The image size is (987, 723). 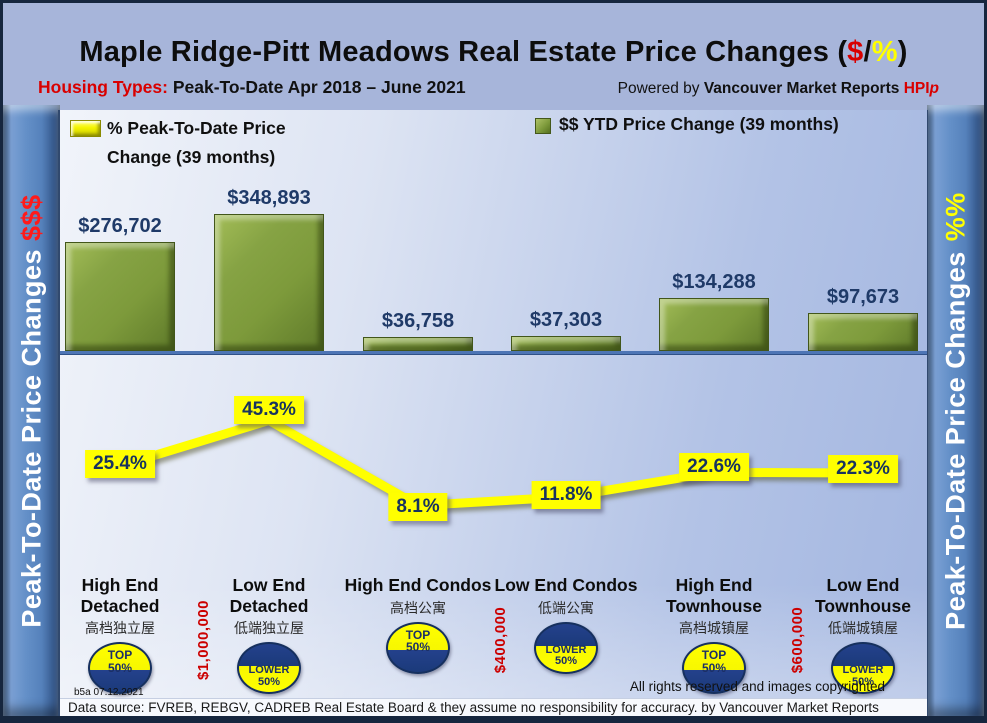 What do you see at coordinates (863, 628) in the screenshot?
I see `category-label-zh: 低端城镇屋` at bounding box center [863, 628].